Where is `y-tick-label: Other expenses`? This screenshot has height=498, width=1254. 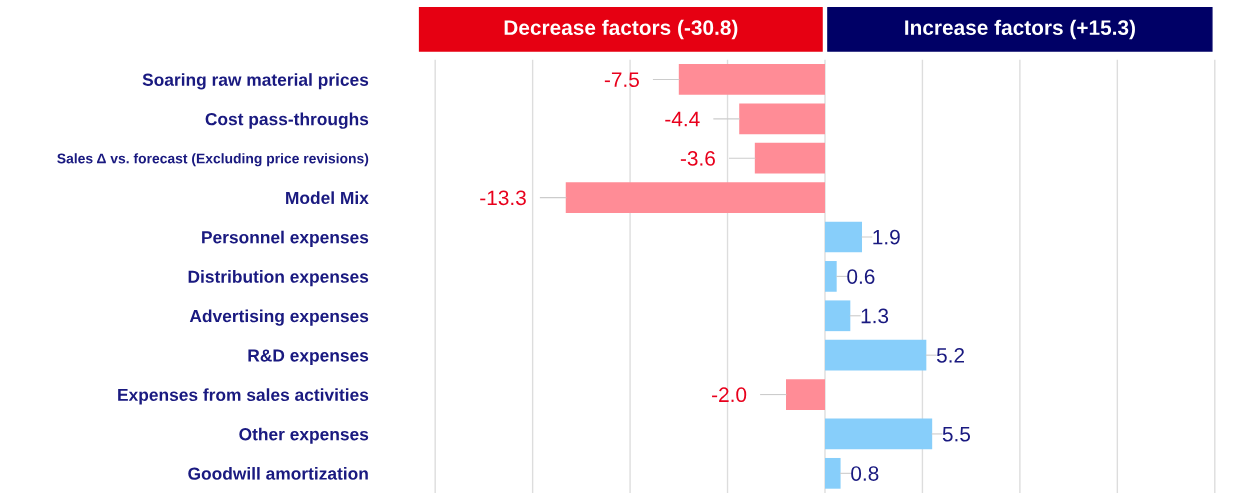 y-tick-label: Other expenses is located at coordinates (304, 435).